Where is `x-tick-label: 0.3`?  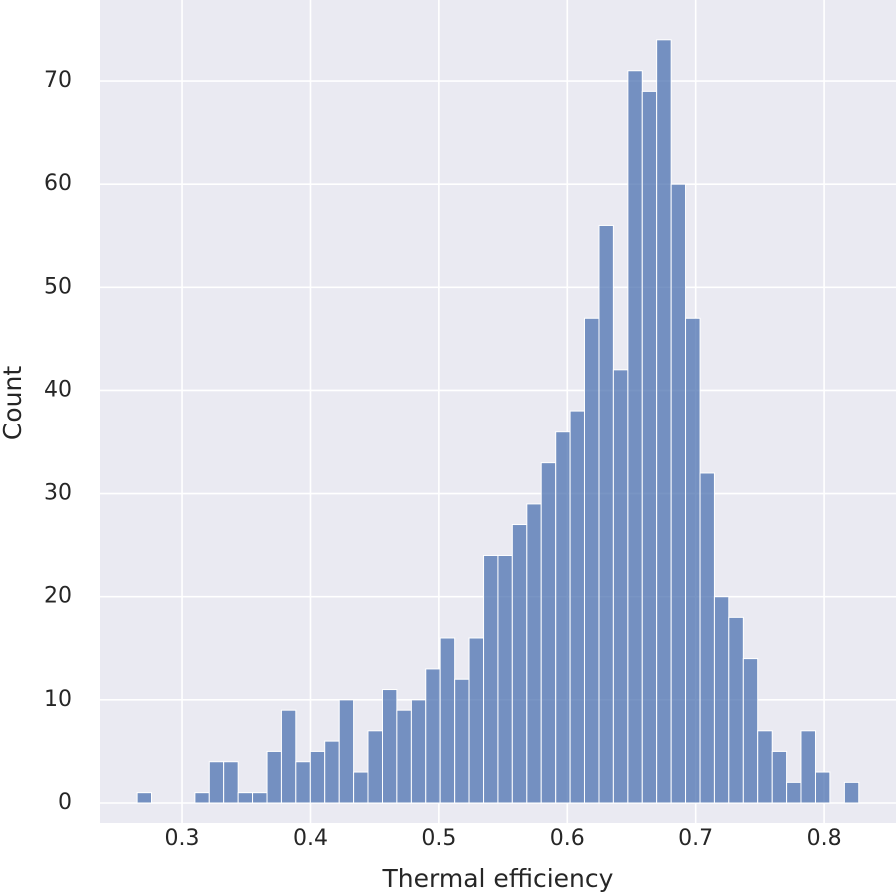
x-tick-label: 0.3 is located at coordinates (182, 838).